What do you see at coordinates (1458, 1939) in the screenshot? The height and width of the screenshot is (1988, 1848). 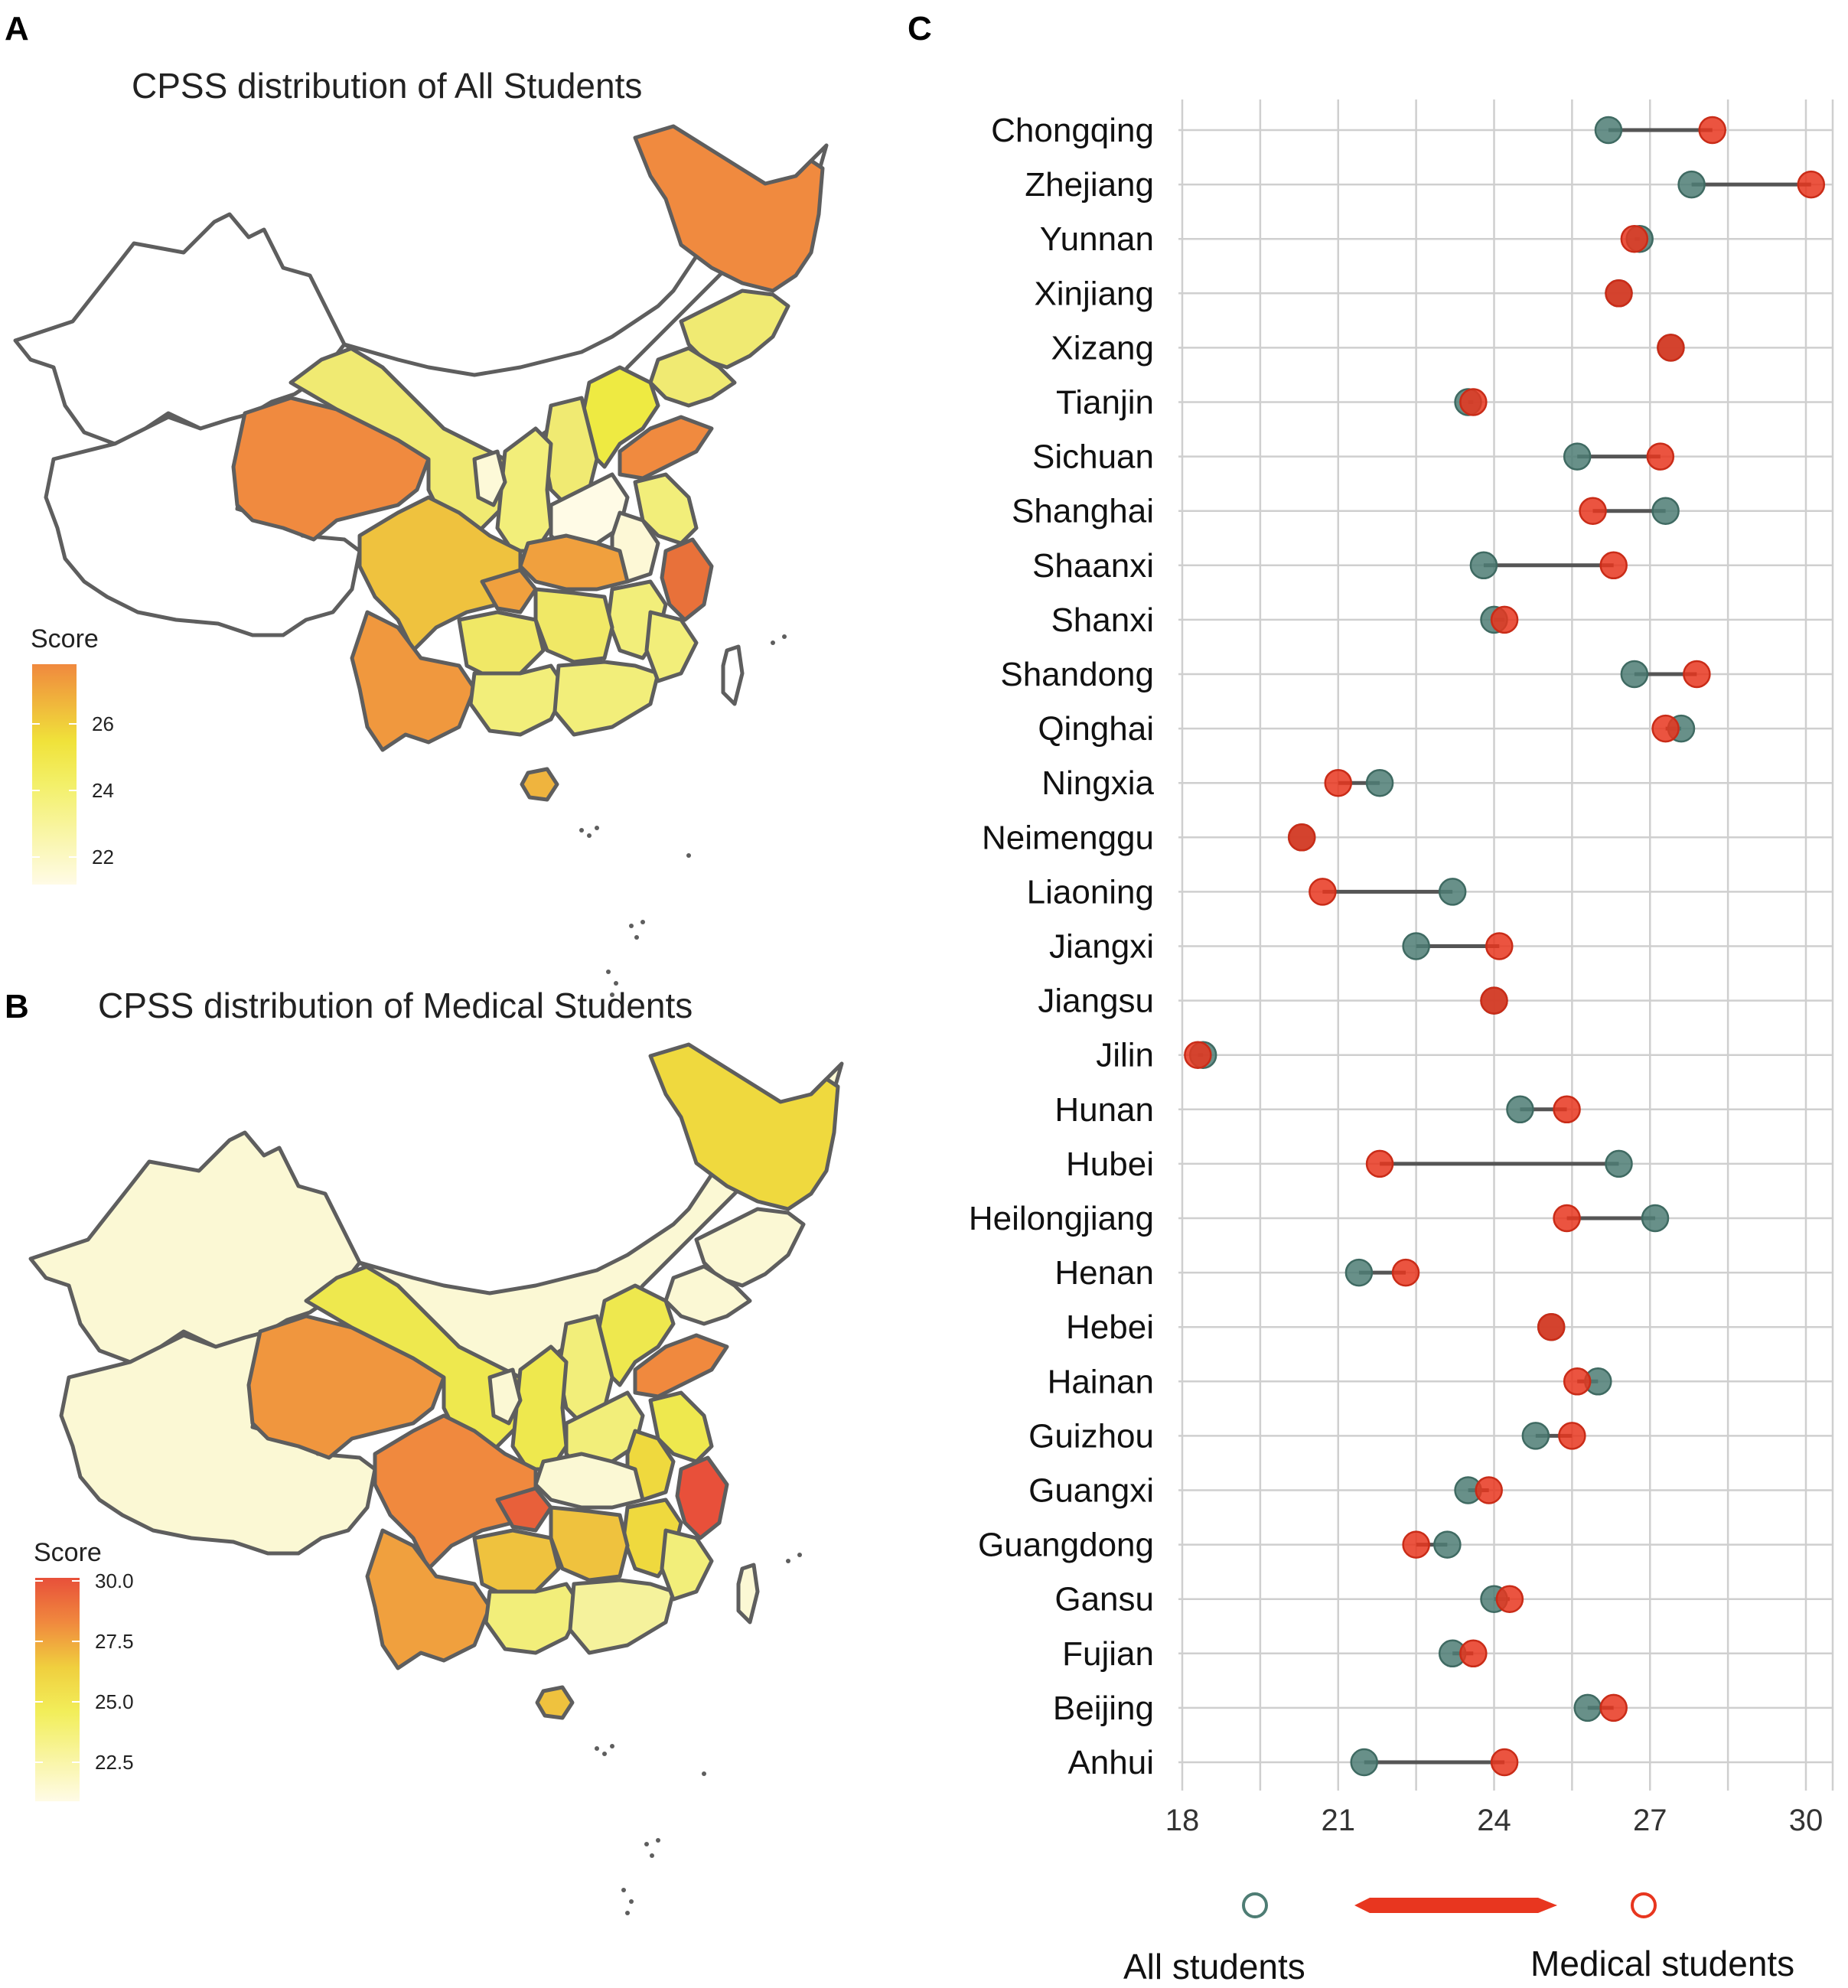 I see `legend-c: All students Medical students` at bounding box center [1458, 1939].